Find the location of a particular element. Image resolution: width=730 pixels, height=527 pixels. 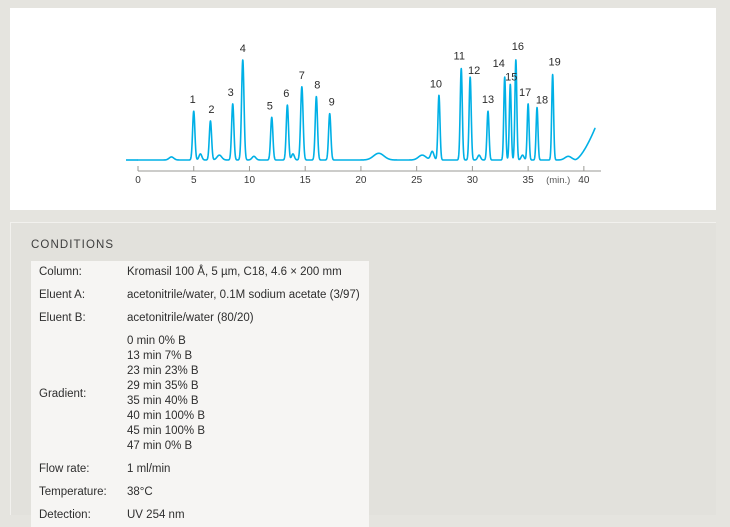

gradient-step: 23 min 23% B is located at coordinates (163, 371).